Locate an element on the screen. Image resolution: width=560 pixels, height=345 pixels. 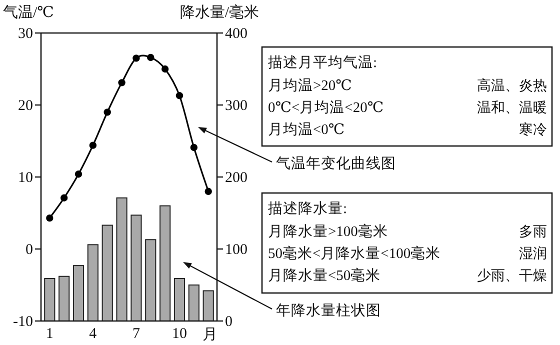
y2-tick-label: 0 is located at coordinates (228, 322).